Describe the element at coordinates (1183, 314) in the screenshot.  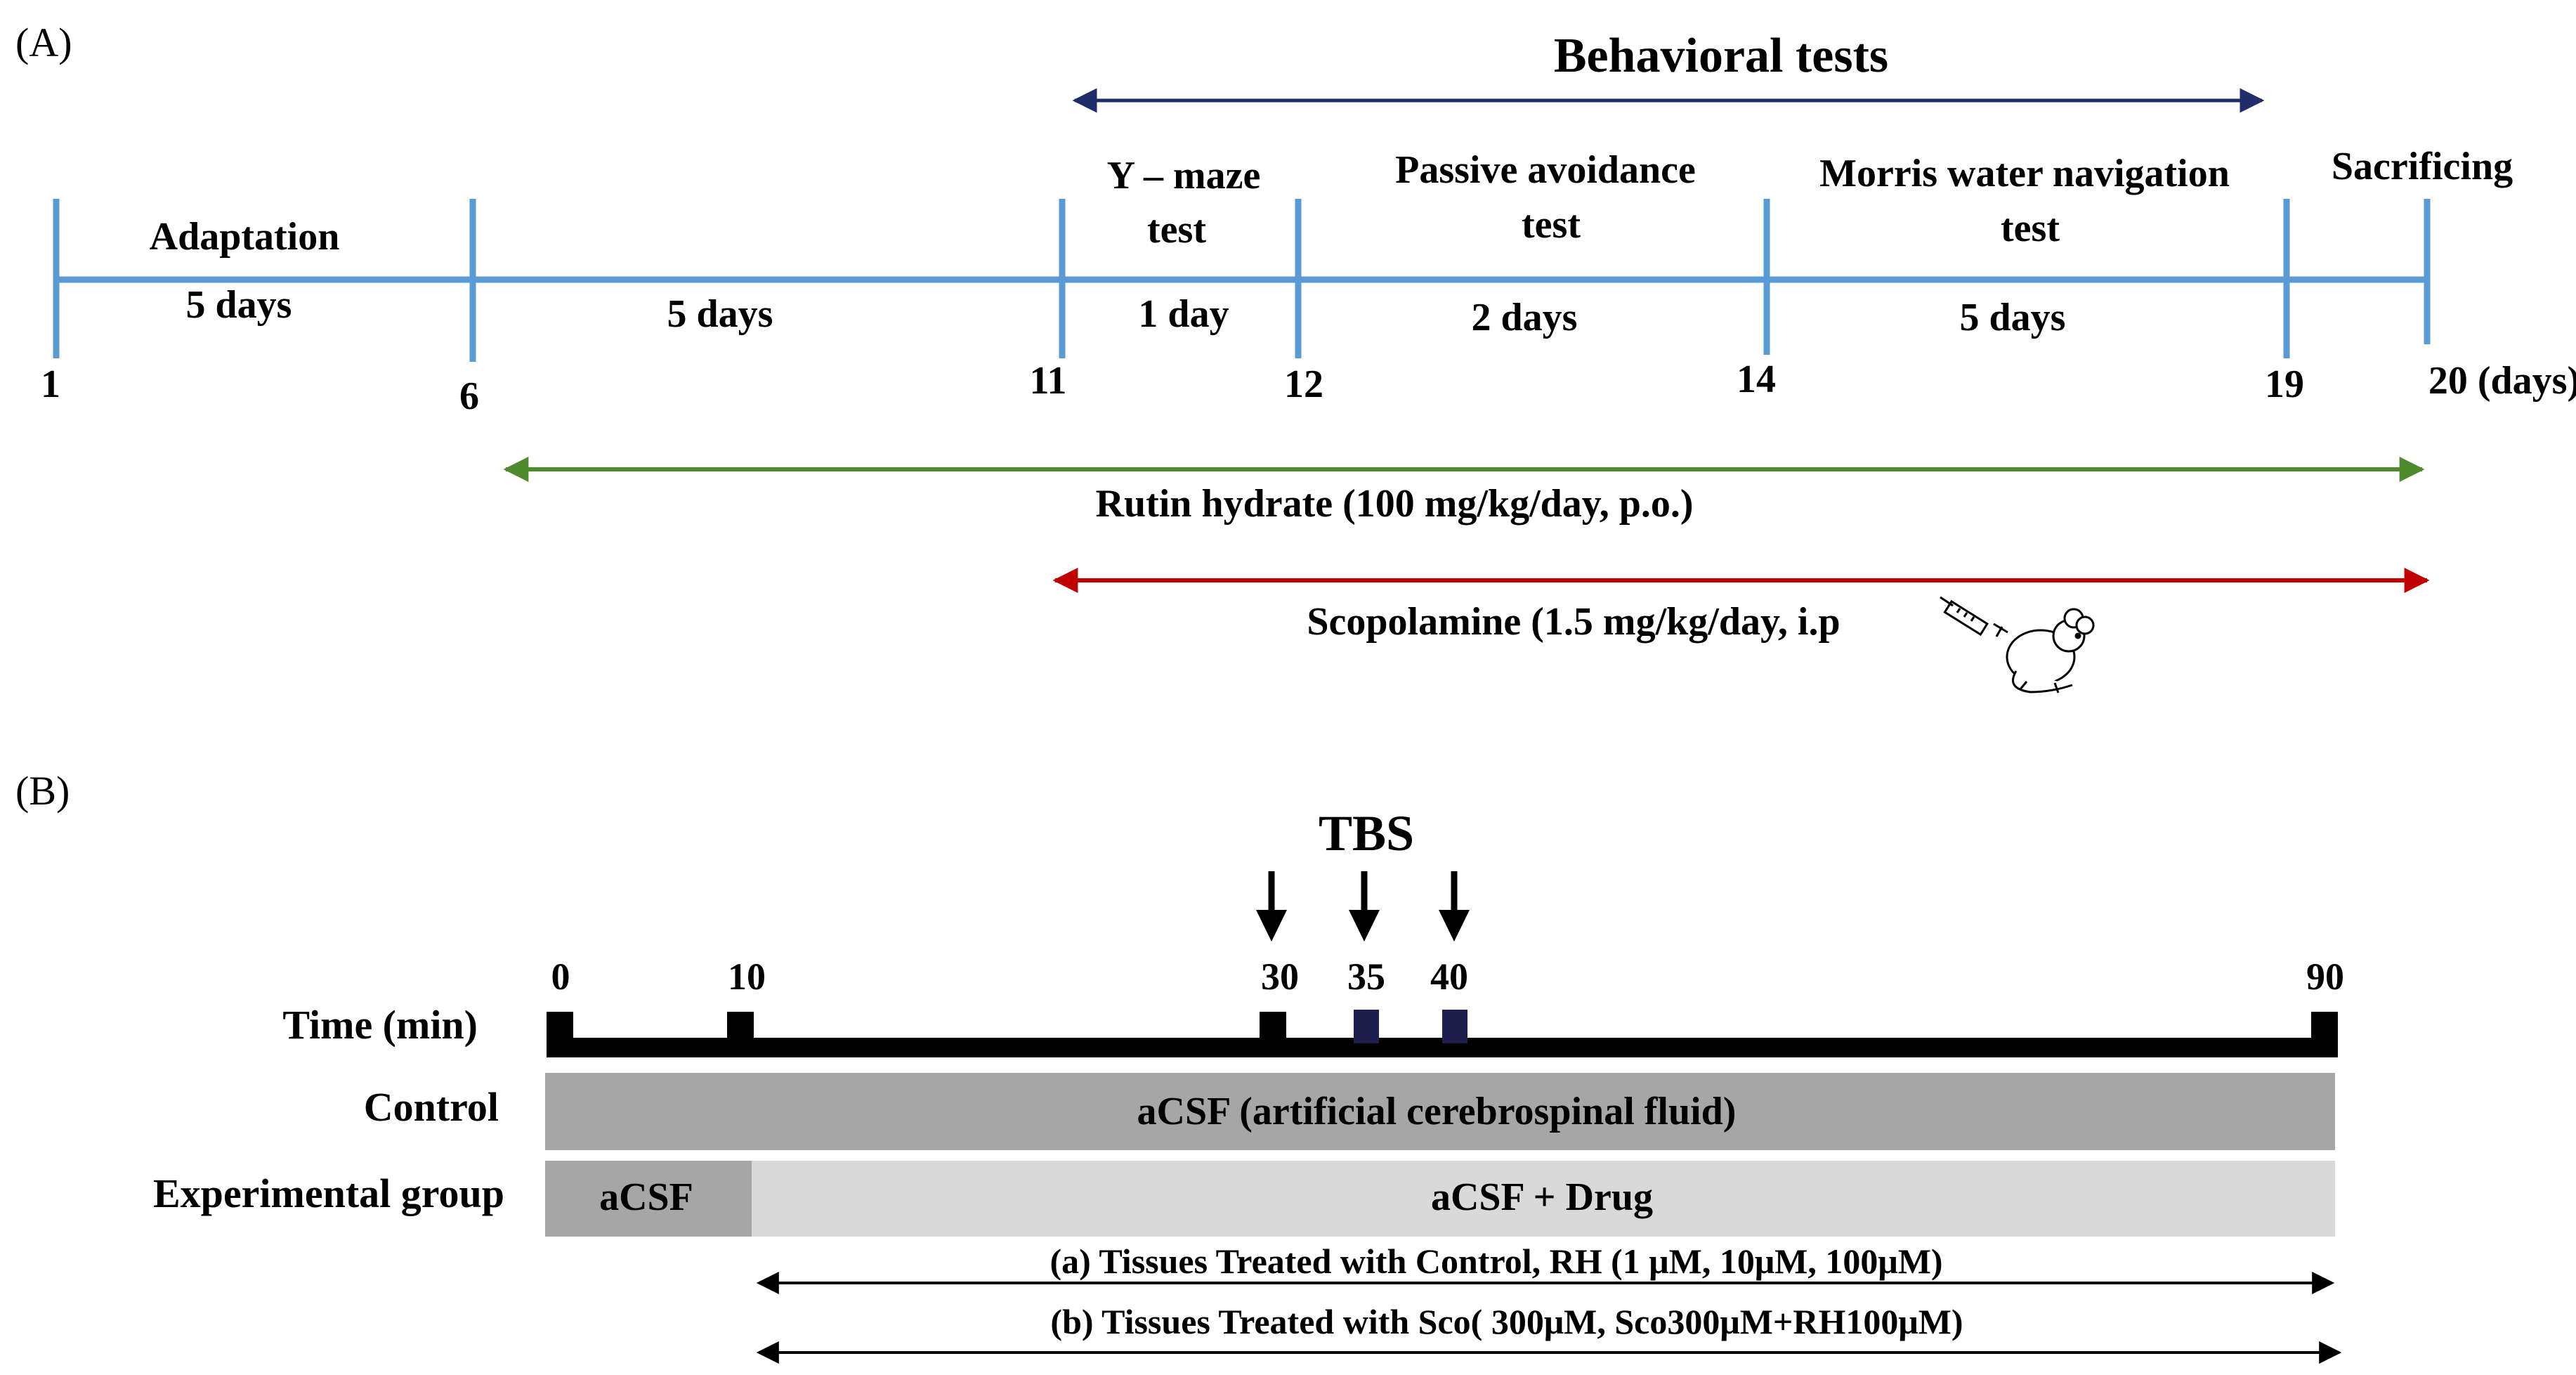
I see `phase-ymaze-duration: 1 day` at that location.